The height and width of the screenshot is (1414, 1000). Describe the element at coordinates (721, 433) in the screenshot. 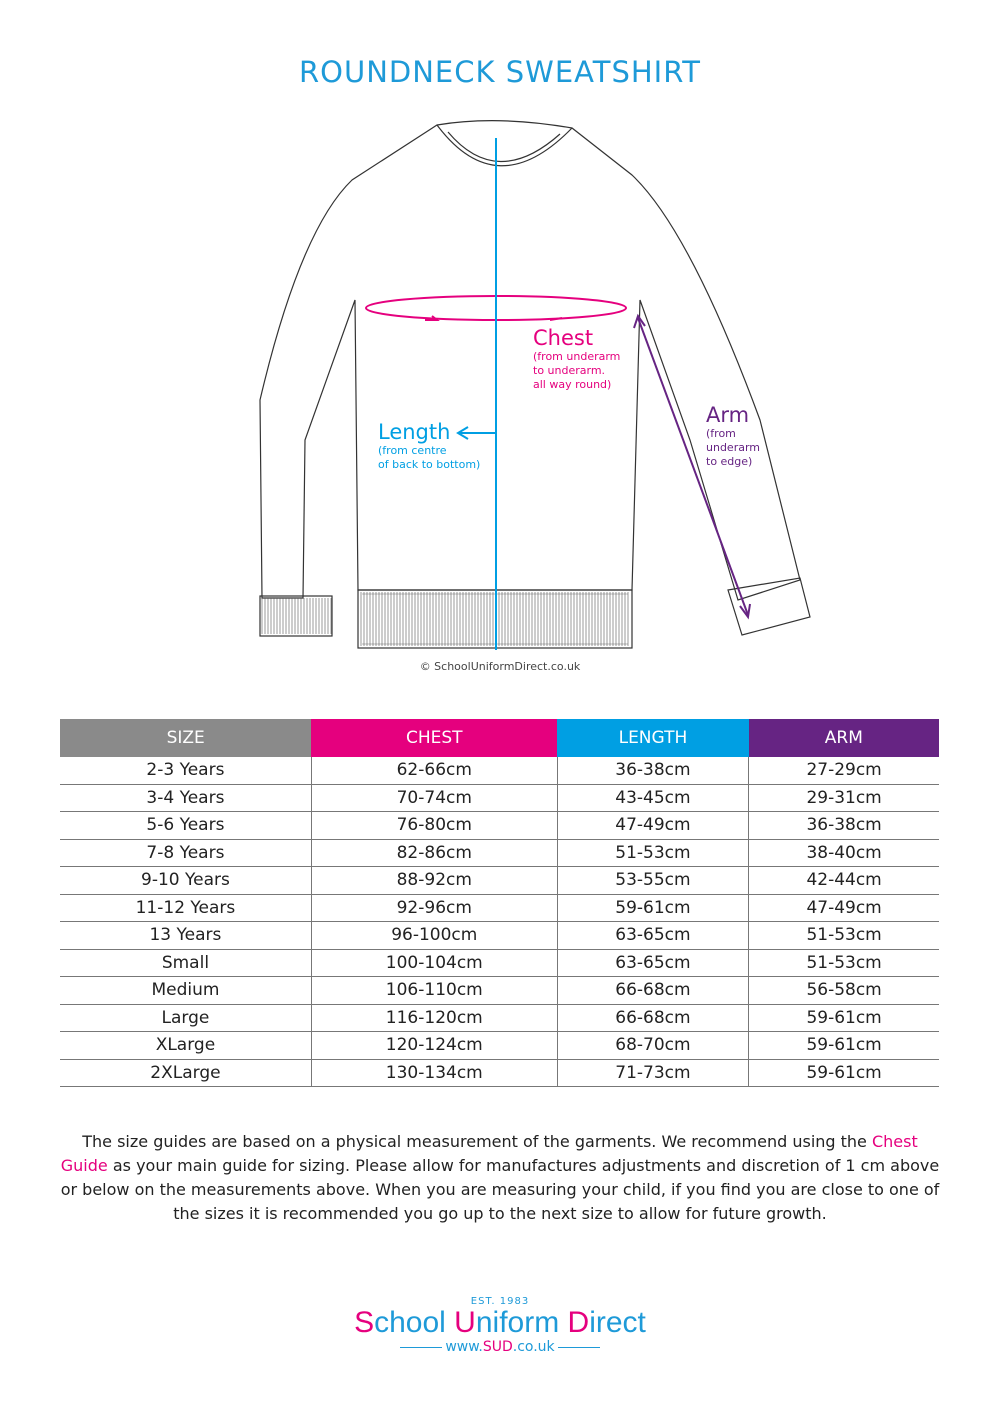

I see `arm-note: (from` at that location.